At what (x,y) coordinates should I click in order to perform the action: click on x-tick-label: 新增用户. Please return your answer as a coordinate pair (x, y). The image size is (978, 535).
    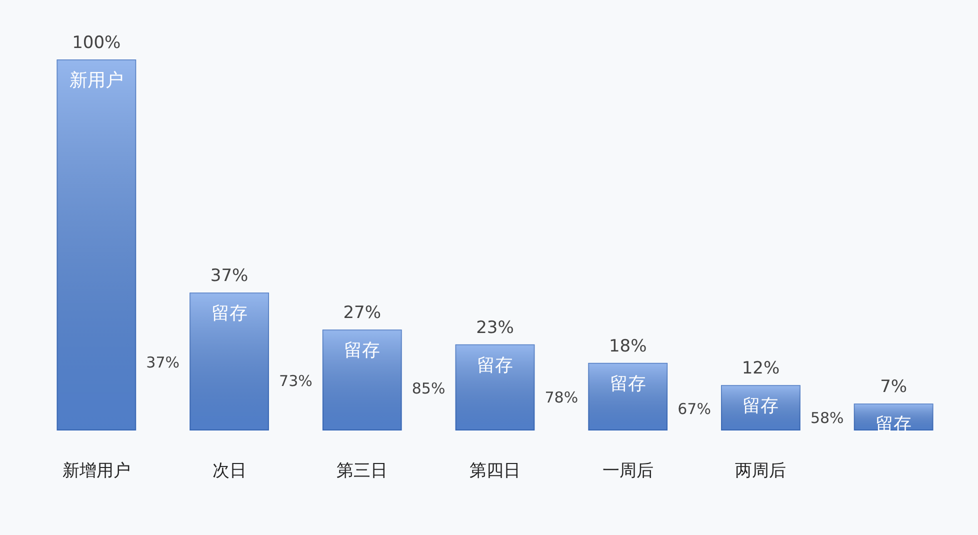
    Looking at the image, I should click on (96, 471).